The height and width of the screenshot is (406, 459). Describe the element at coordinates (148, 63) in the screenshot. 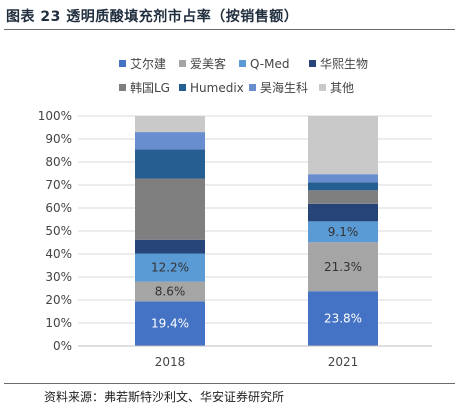

I see `legend-label-0: 艾尔建` at that location.